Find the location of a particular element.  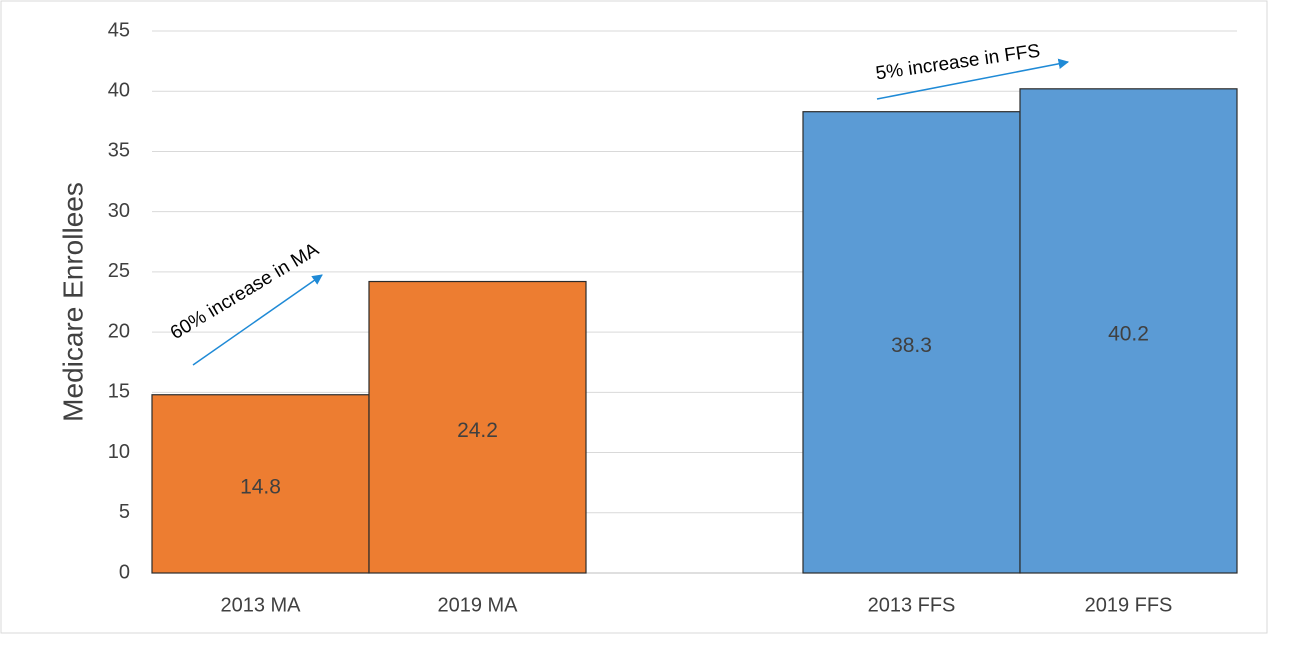

y-tick-label: 15 is located at coordinates (119, 392).